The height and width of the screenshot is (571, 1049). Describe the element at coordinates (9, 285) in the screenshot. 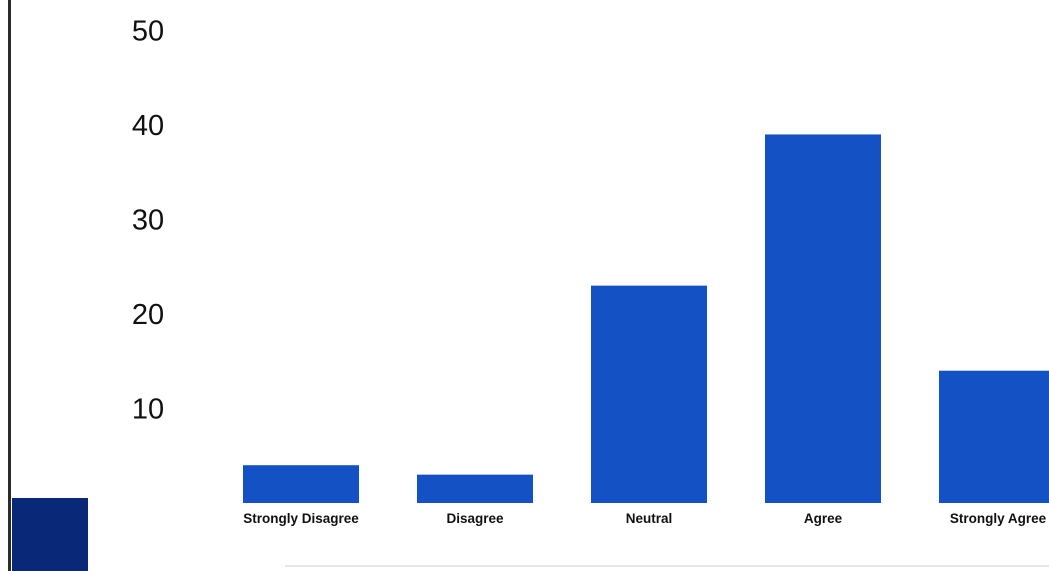

I see `left-border-line` at that location.